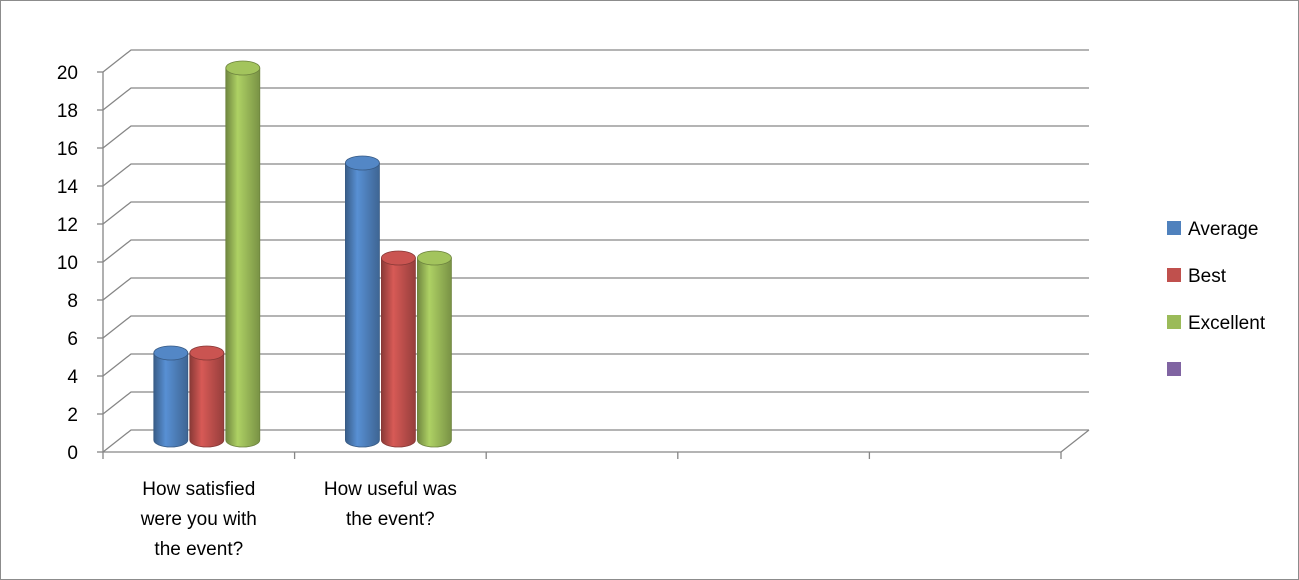 The width and height of the screenshot is (1299, 580). I want to click on legend-item: Average, so click(1212, 229).